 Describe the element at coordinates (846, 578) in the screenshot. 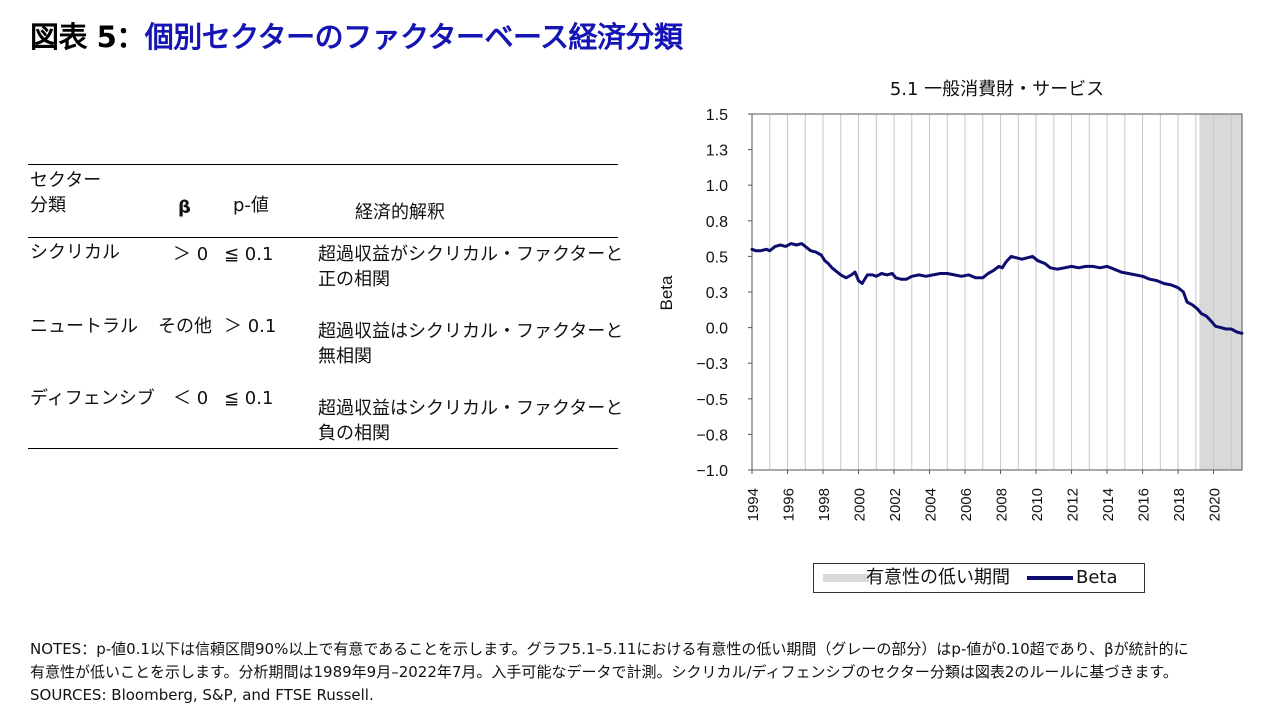

I see `legend-shaded-swatch` at that location.